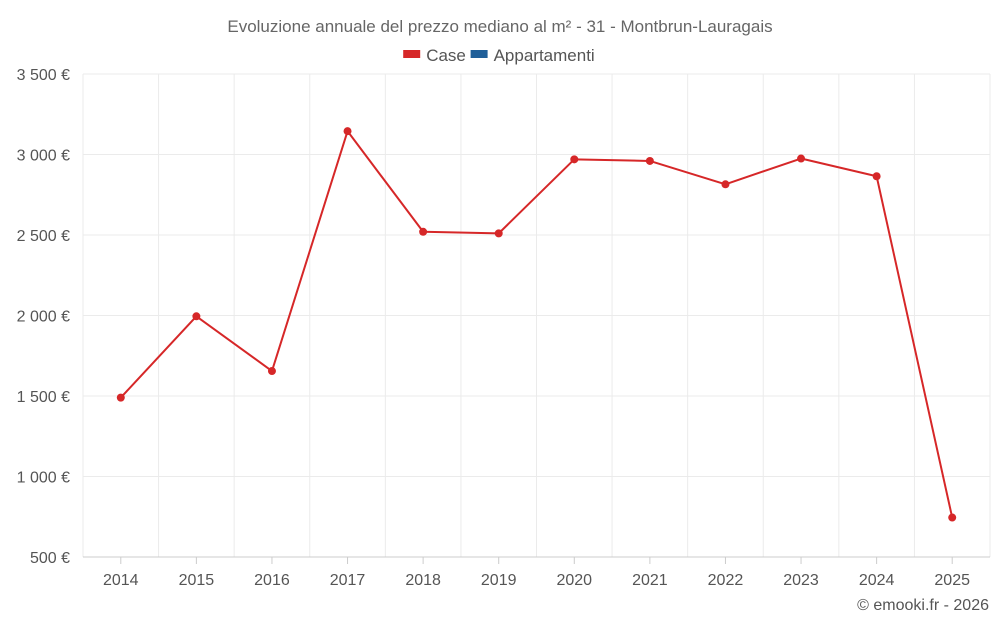 This screenshot has height=625, width=1000. What do you see at coordinates (43, 236) in the screenshot?
I see `y-tick-label: 2 500 €` at bounding box center [43, 236].